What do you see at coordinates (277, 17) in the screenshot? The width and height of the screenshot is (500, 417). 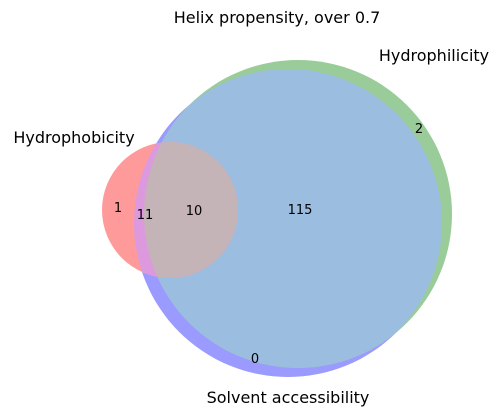 I see `diagram-title: Helix propensity, over 0.7` at bounding box center [277, 17].